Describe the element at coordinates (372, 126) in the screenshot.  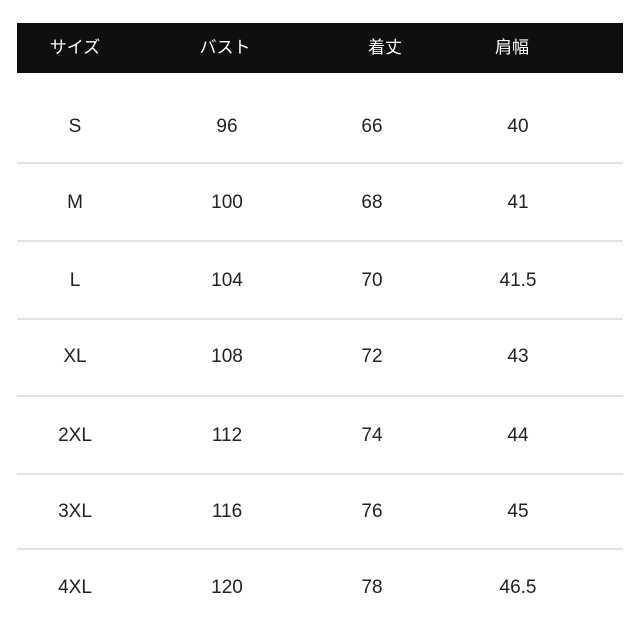
I see `table-cell: 66` at that location.